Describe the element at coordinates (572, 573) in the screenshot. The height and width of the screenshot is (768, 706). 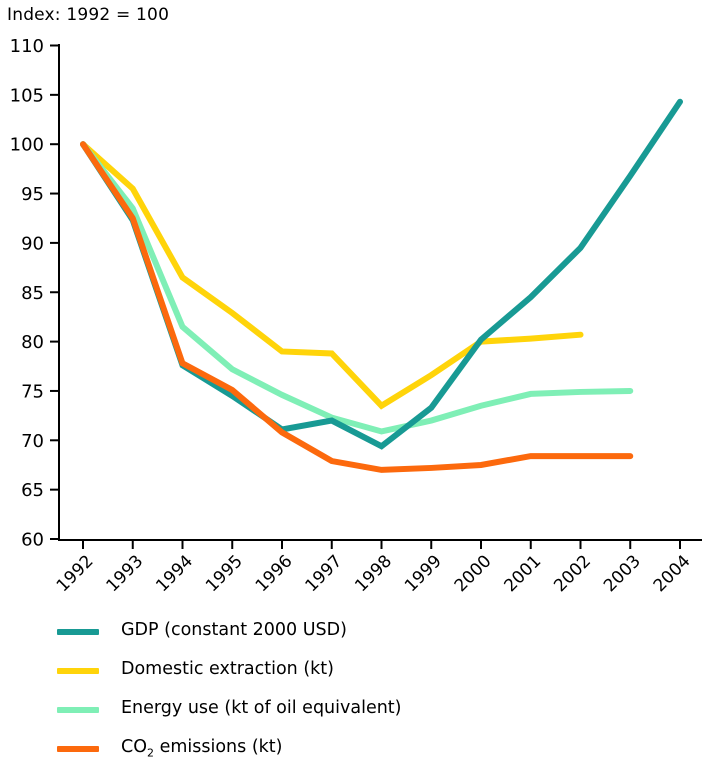
I see `x-tick-label: 2002` at that location.